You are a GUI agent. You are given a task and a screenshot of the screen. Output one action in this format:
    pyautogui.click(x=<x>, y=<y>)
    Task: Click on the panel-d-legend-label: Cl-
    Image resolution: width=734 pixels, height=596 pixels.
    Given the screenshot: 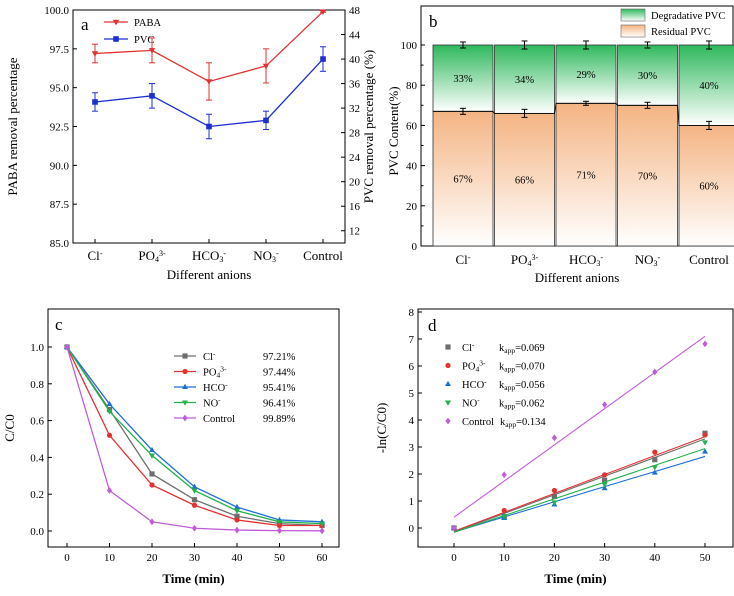 What is the action you would take?
    pyautogui.click(x=468, y=347)
    